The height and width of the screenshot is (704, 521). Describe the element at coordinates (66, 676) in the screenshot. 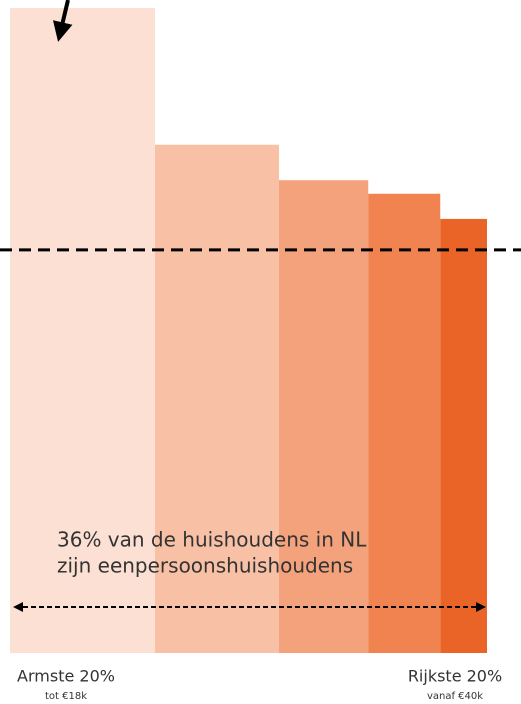

I see `left-label: Armste 20%` at that location.